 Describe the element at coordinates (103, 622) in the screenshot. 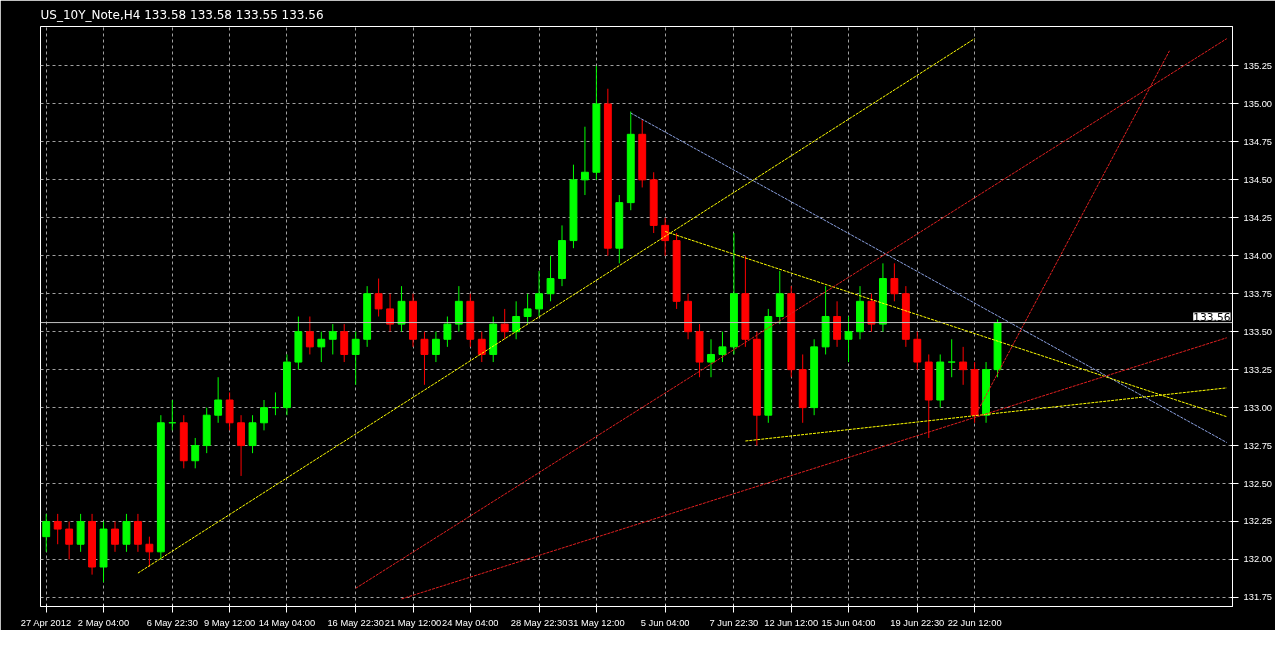

I see `x-tick-label: 2 May 04:00` at that location.